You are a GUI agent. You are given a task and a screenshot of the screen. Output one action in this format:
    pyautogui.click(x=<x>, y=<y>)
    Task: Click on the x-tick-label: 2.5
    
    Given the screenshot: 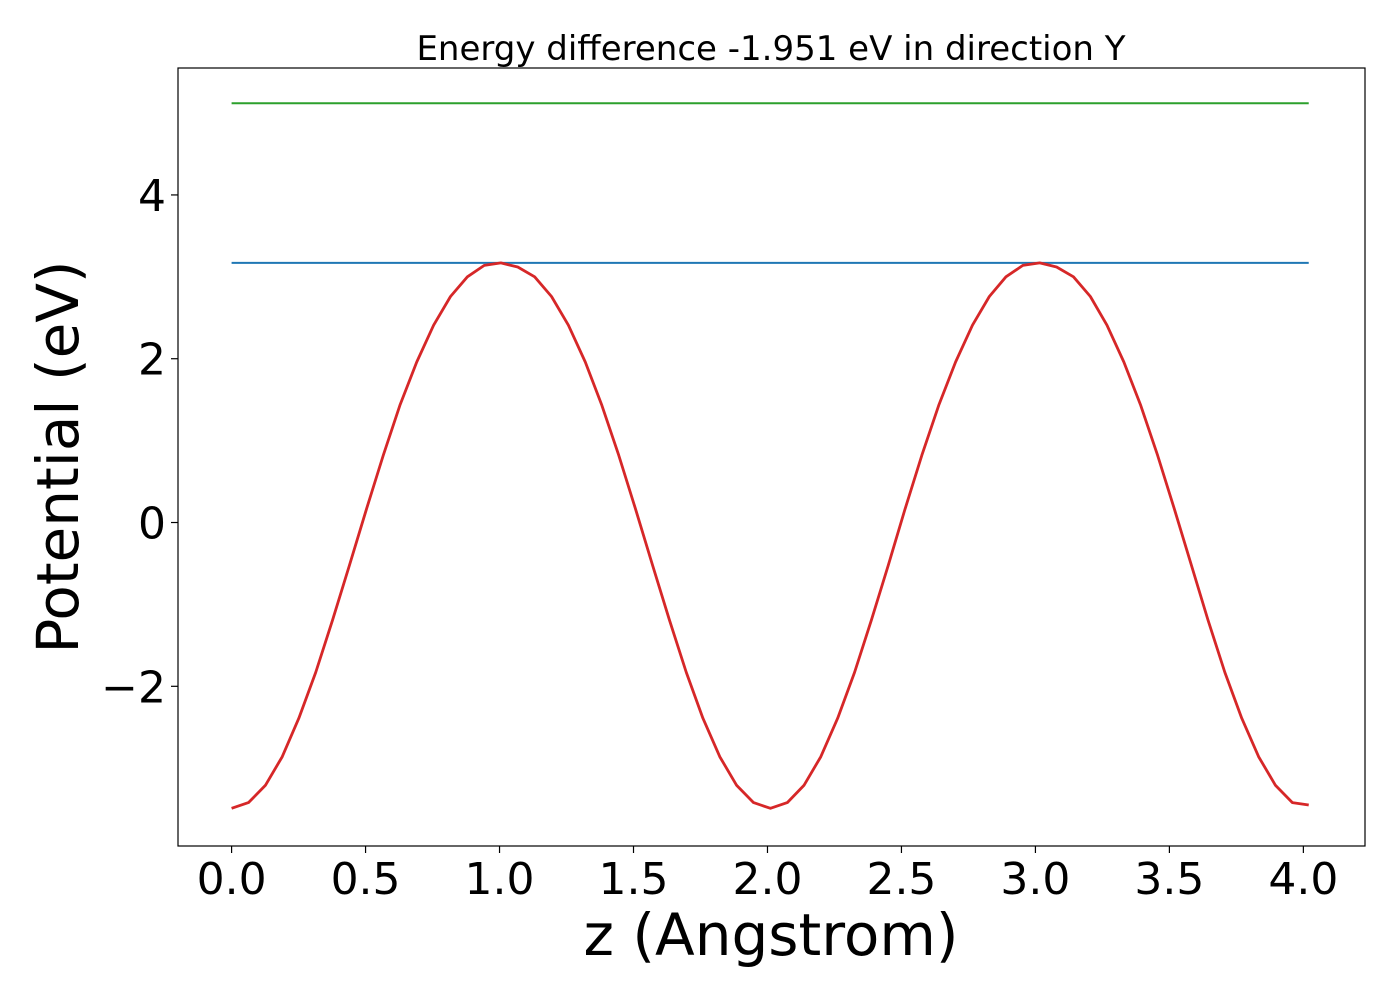 What is the action you would take?
    pyautogui.click(x=901, y=879)
    